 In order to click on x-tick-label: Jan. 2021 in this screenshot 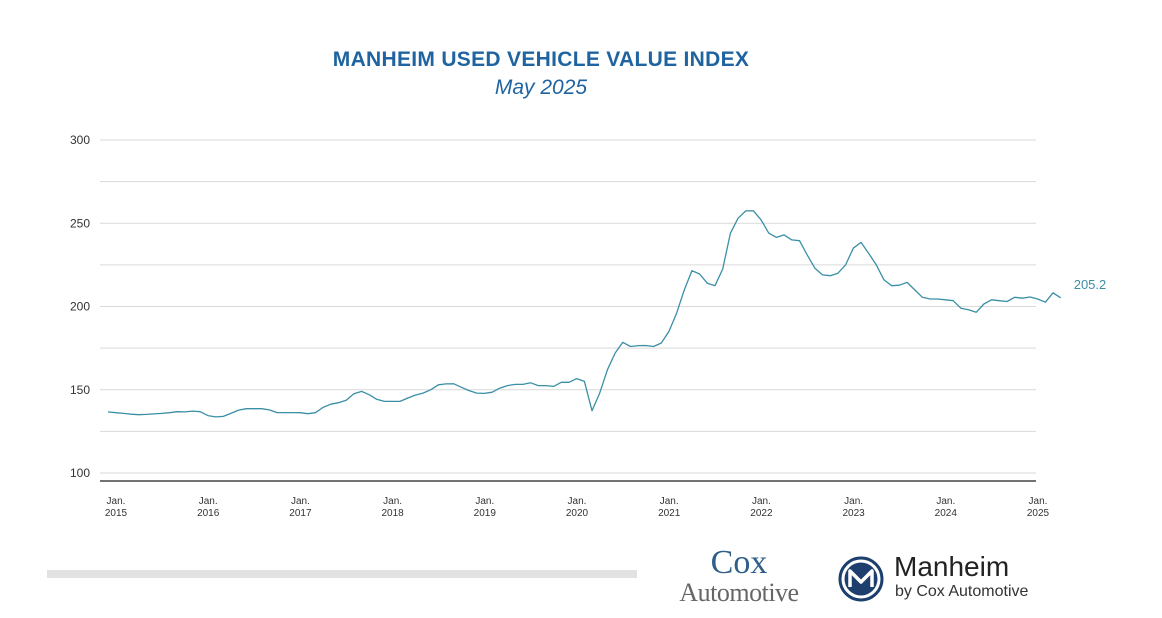, I will do `click(669, 507)`.